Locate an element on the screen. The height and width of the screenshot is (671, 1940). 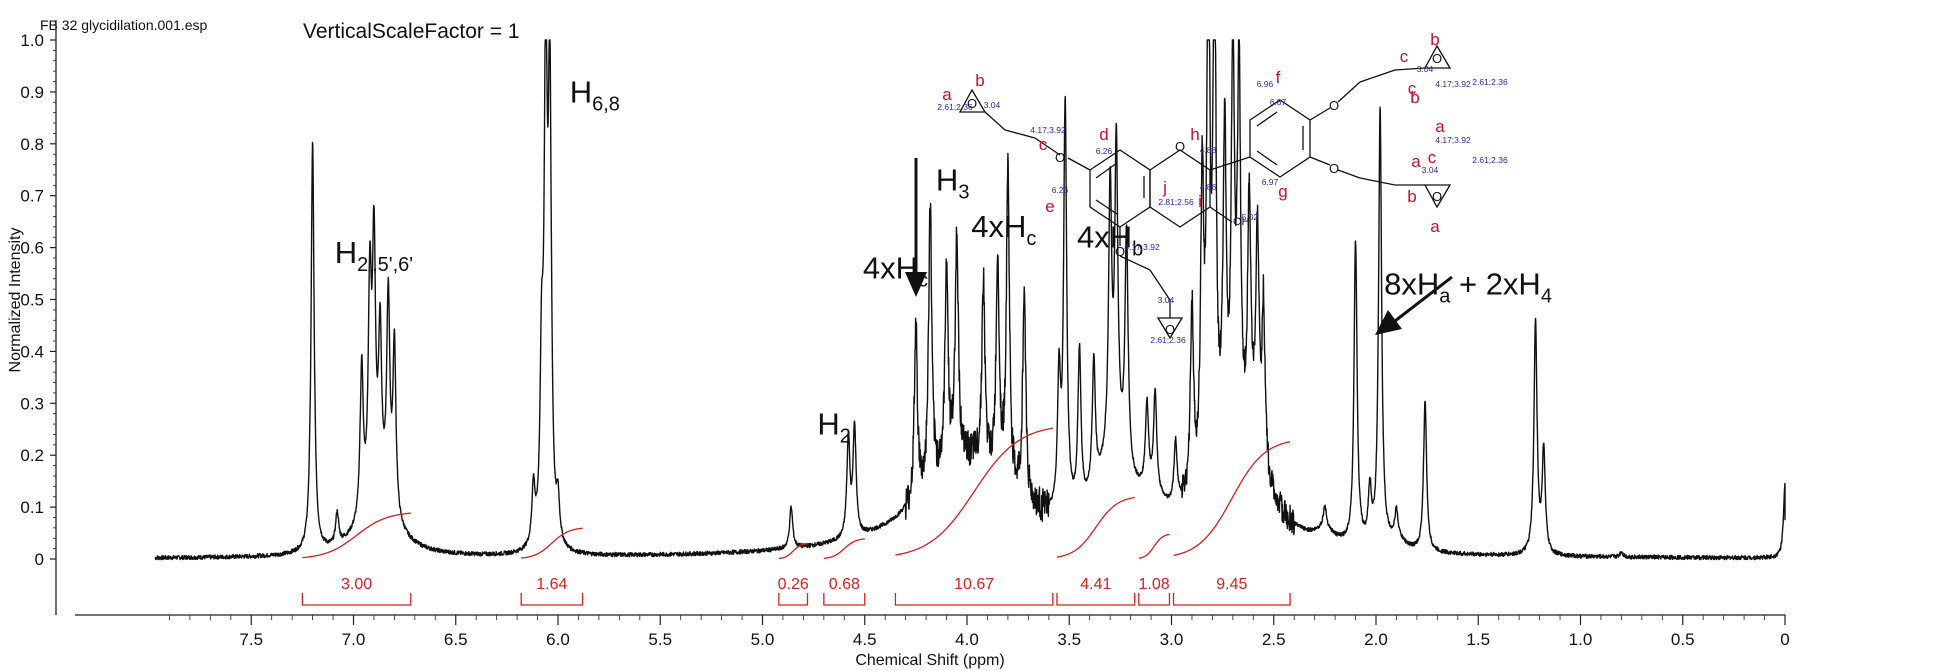
oxygen-labels: O O O O O O O O O is located at coordinates (1204, 194).